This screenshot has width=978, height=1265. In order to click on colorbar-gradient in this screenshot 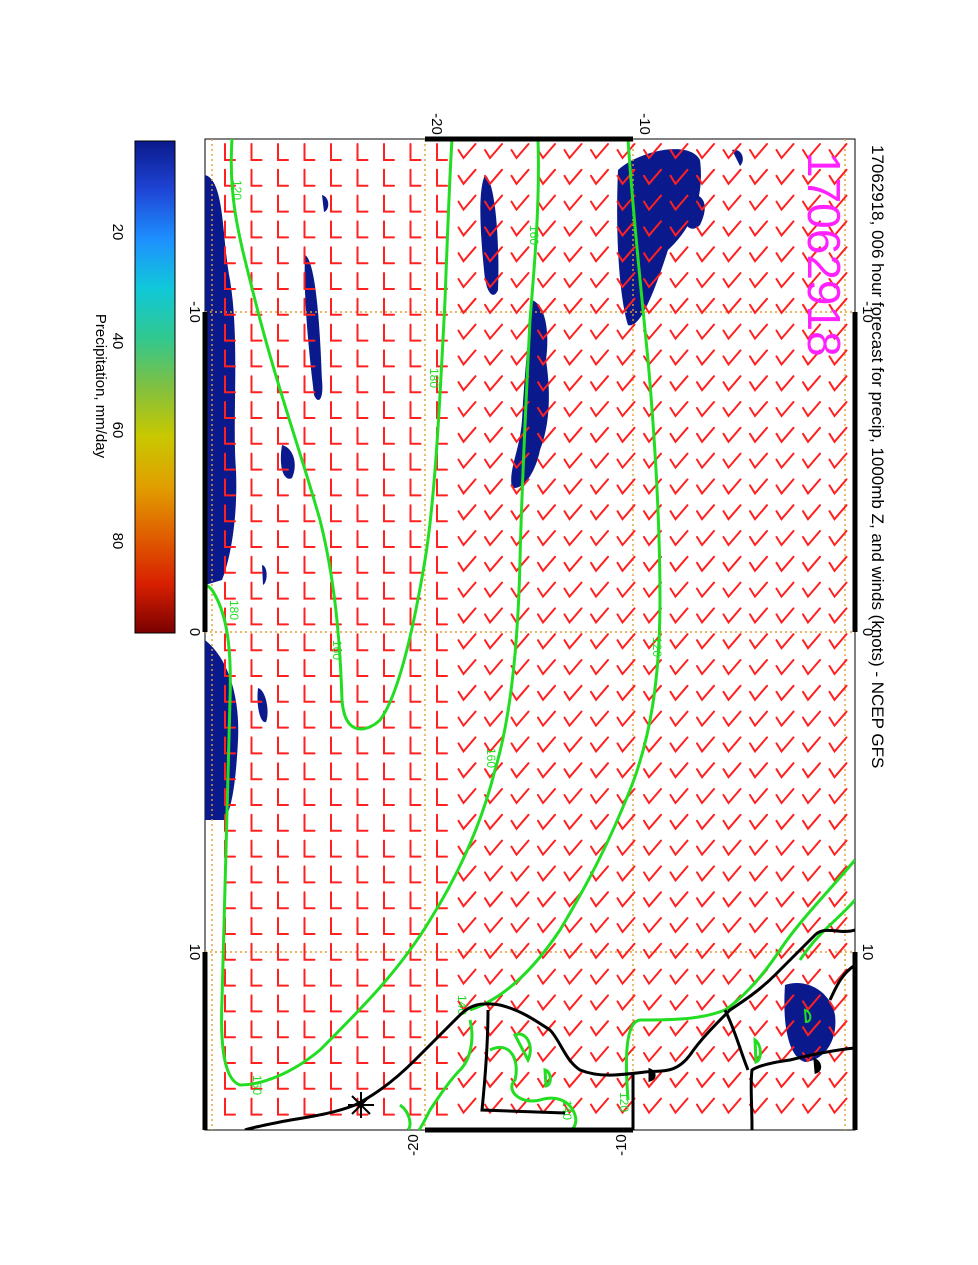, I will do `click(155, 387)`.